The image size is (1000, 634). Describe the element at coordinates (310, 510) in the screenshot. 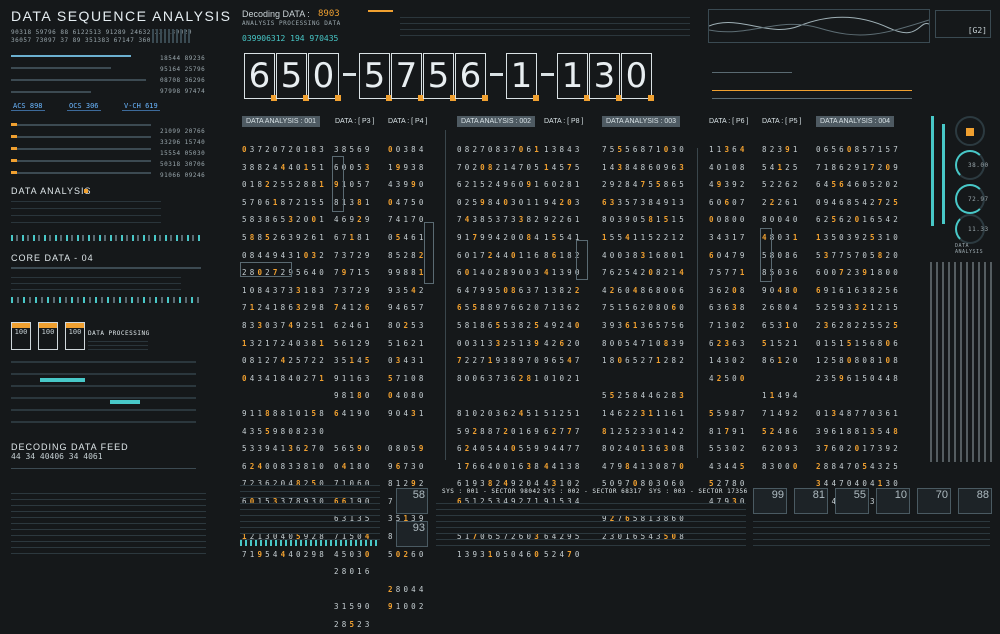

I see `bottom-log` at that location.